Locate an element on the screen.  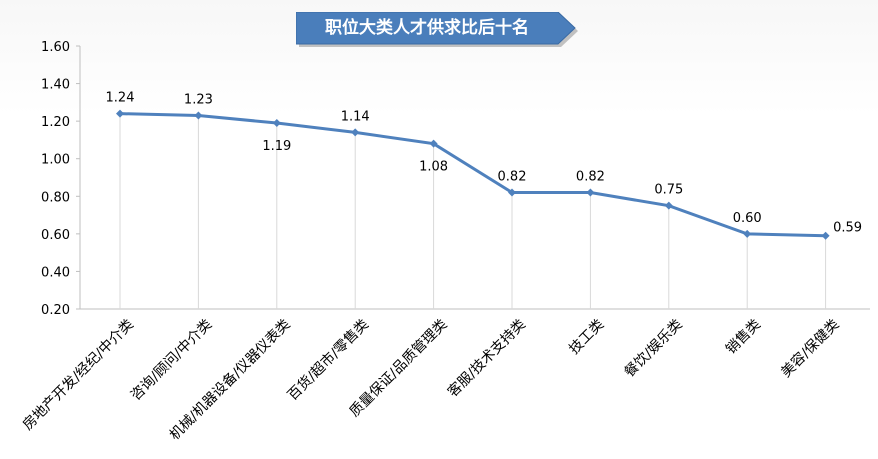
x-tick-label: 美容/保健类 is located at coordinates (810, 348).